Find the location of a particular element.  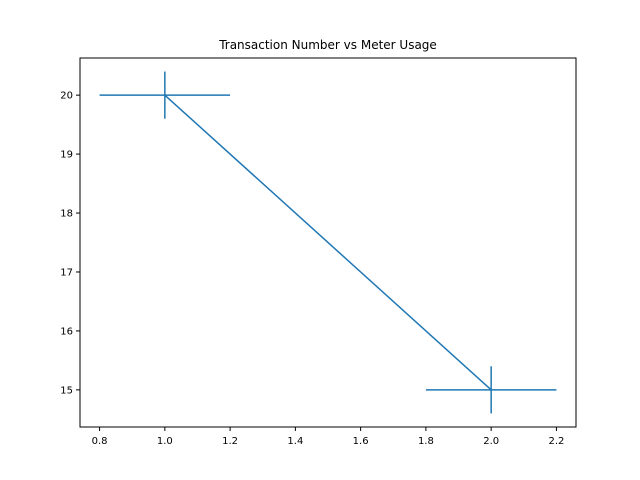

x-tick-label: 0.8 is located at coordinates (100, 441).